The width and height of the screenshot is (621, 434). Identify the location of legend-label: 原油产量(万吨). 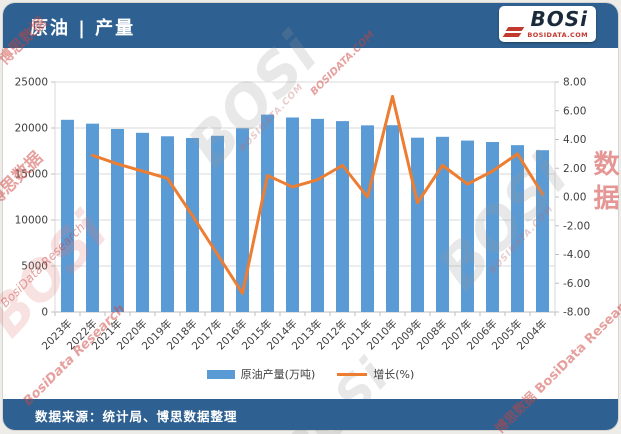
(278, 374).